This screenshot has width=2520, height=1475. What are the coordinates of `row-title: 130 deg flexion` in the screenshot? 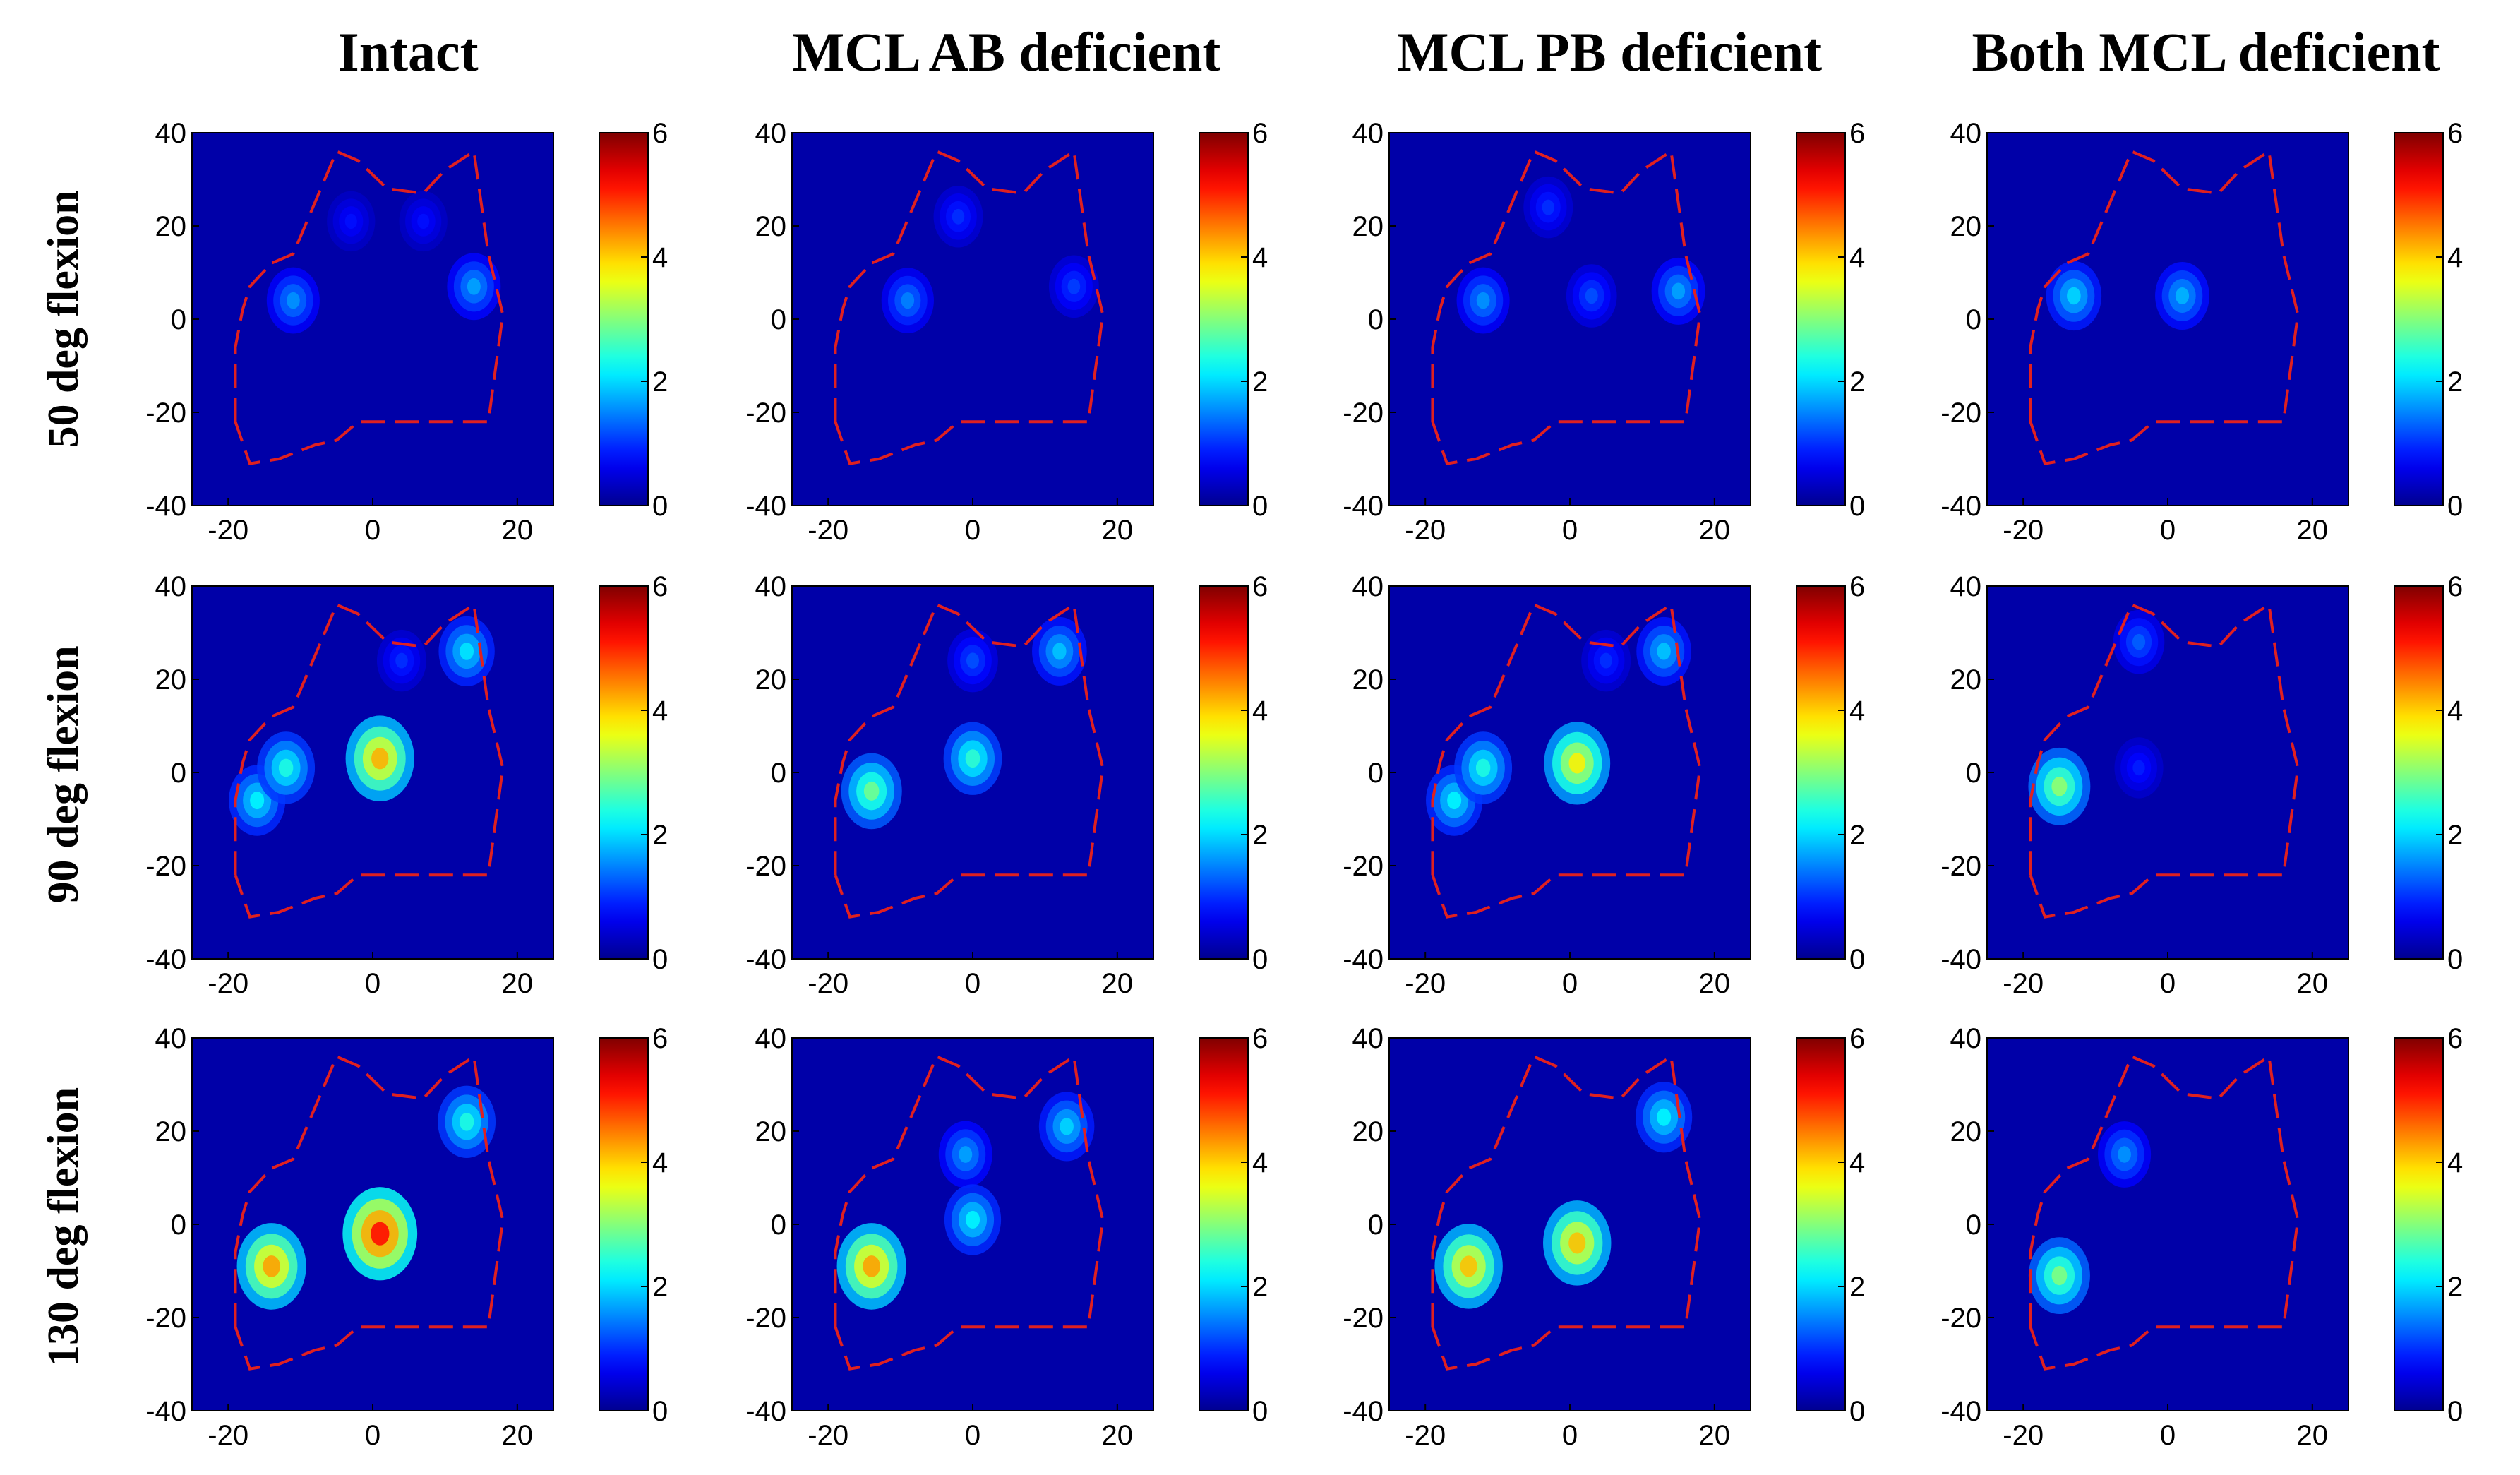 It's located at (64, 1227).